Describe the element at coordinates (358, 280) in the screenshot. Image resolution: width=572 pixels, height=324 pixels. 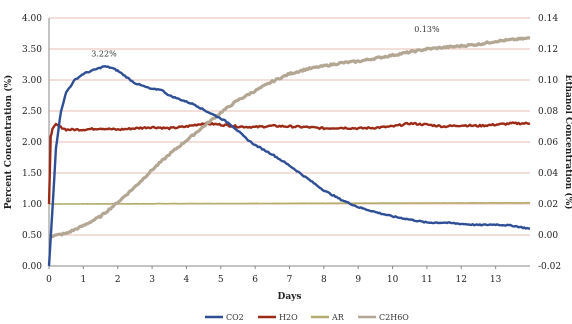
I see `x-tick-label: 9` at that location.